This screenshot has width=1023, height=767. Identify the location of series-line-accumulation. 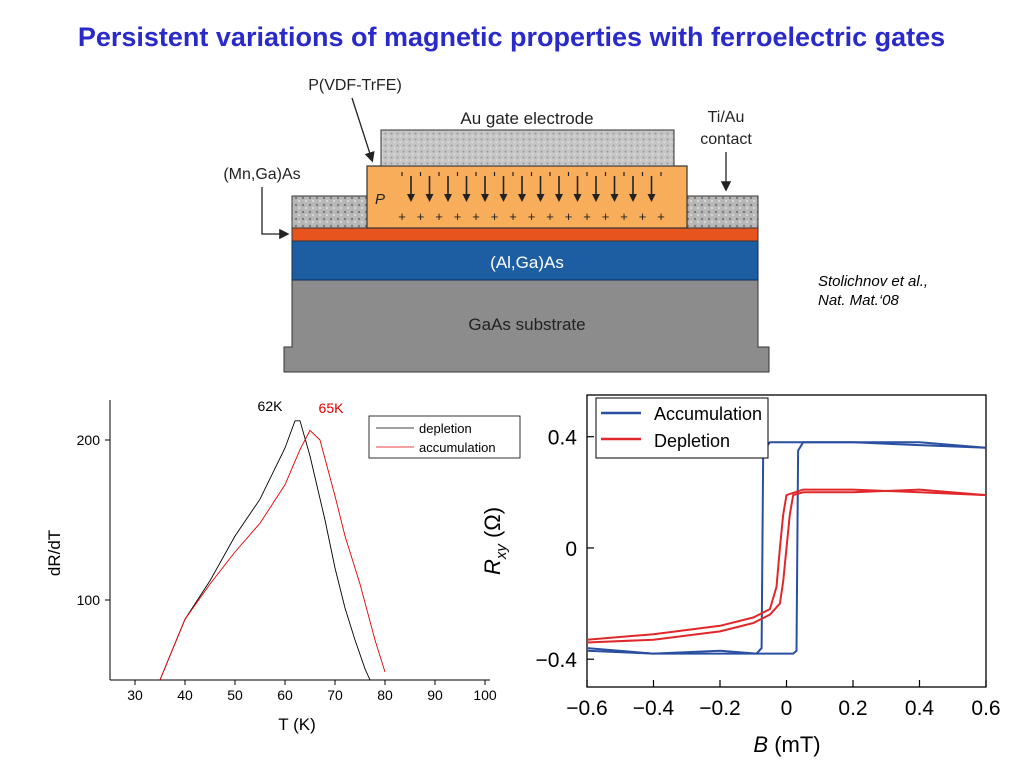
(272, 555).